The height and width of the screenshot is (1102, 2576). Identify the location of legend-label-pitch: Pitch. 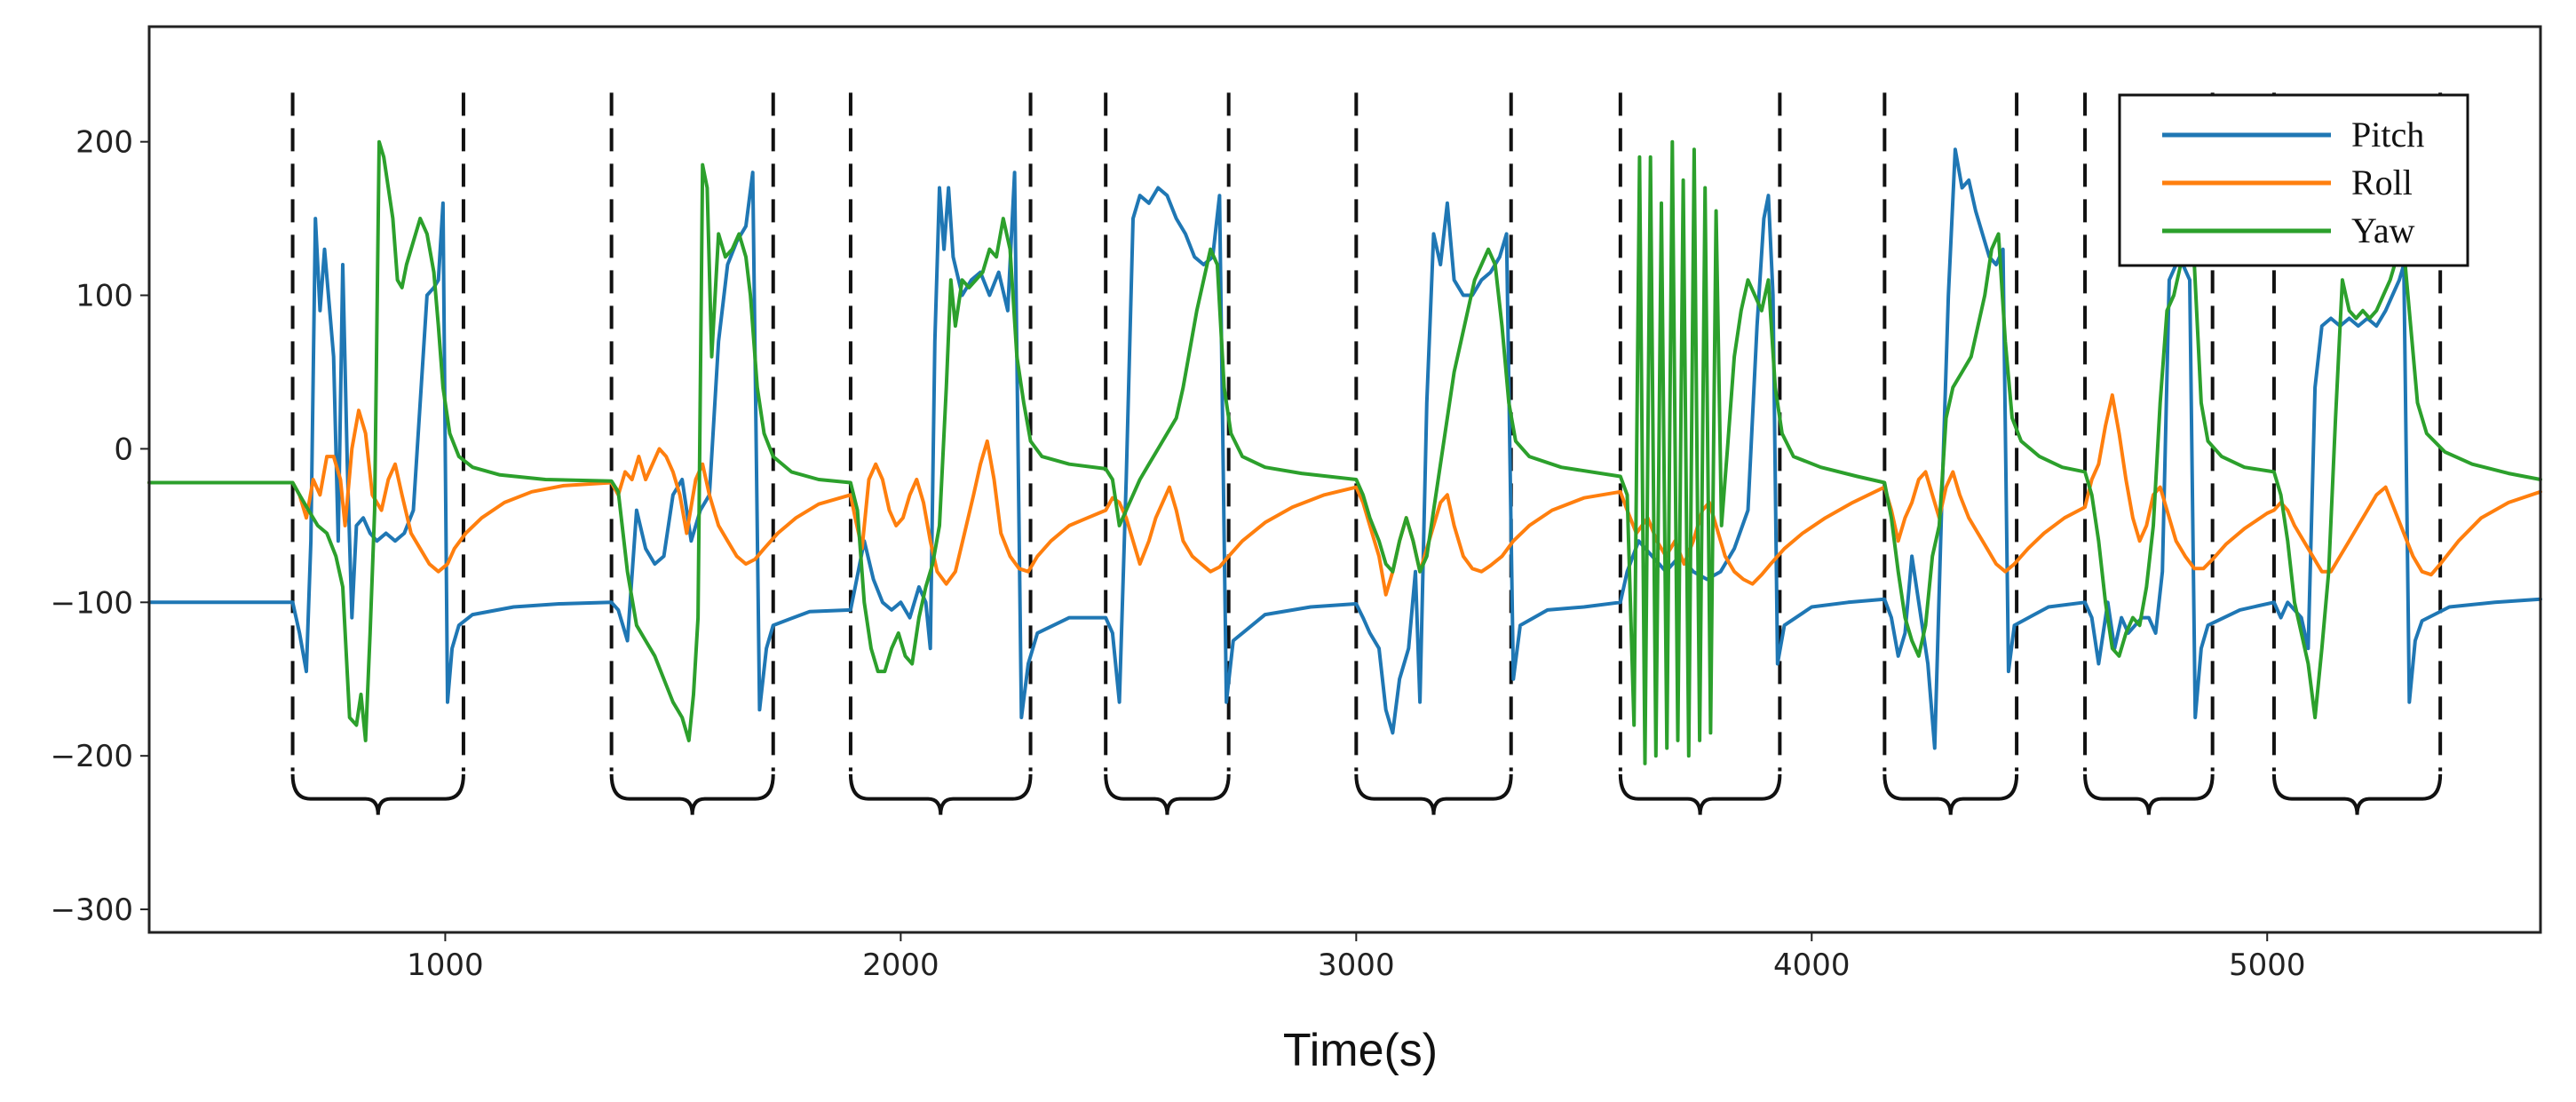
(2387, 135).